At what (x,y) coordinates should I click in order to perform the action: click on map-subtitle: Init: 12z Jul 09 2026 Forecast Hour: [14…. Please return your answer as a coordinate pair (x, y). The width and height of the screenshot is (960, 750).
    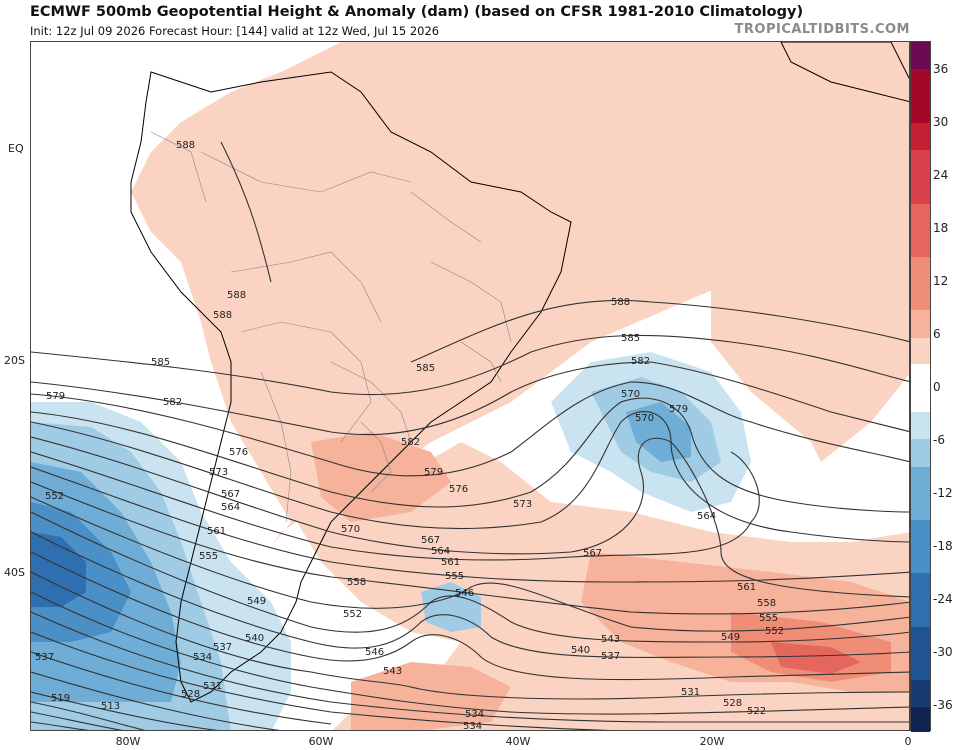
    Looking at the image, I should click on (235, 31).